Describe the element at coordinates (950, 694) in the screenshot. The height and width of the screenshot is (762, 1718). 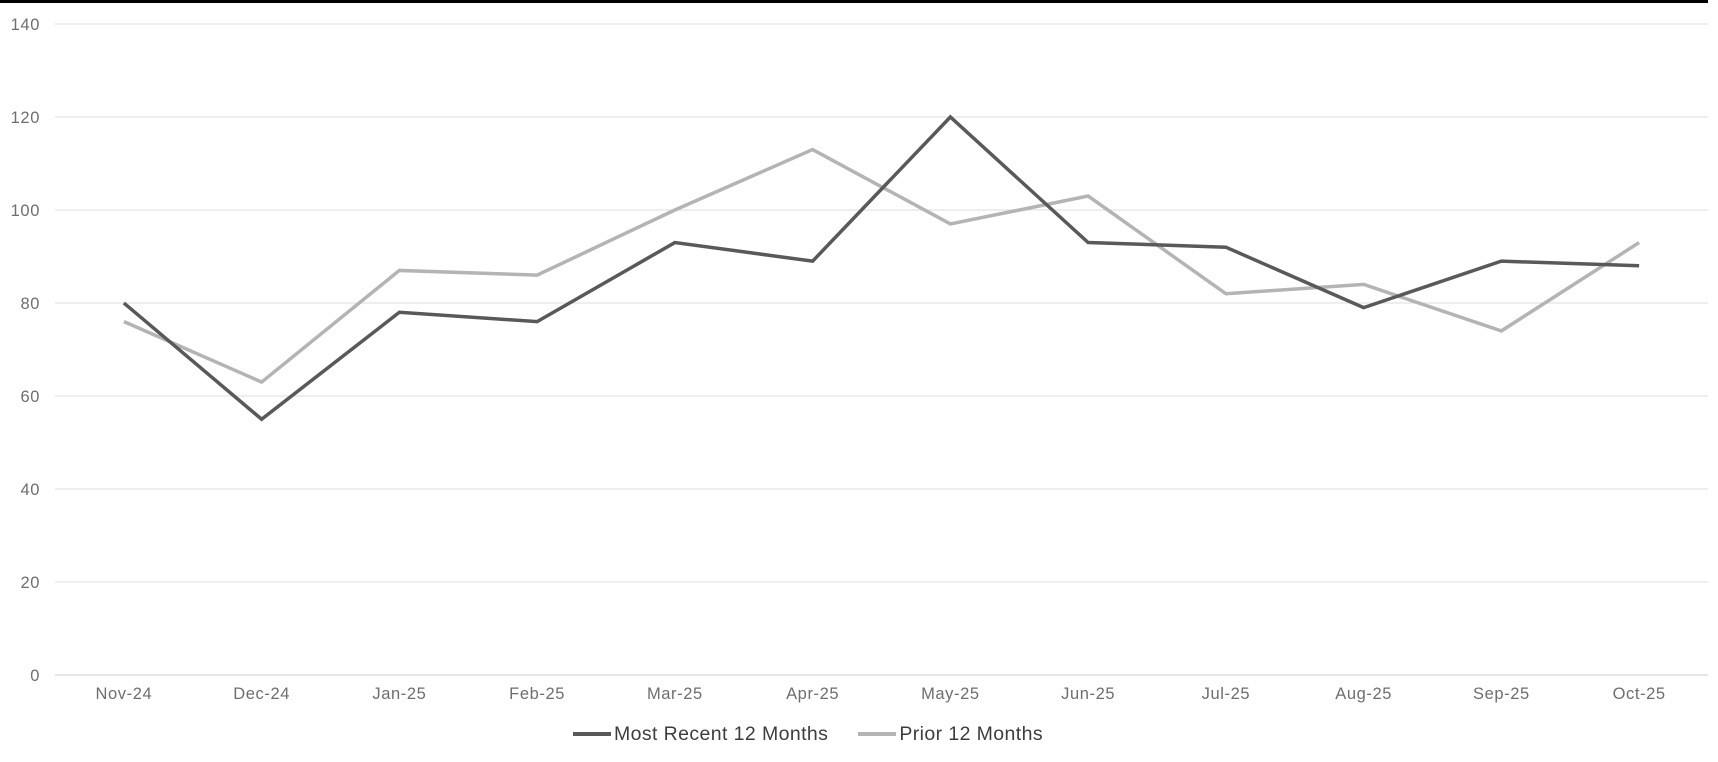
I see `x-tick-label: May-25` at that location.